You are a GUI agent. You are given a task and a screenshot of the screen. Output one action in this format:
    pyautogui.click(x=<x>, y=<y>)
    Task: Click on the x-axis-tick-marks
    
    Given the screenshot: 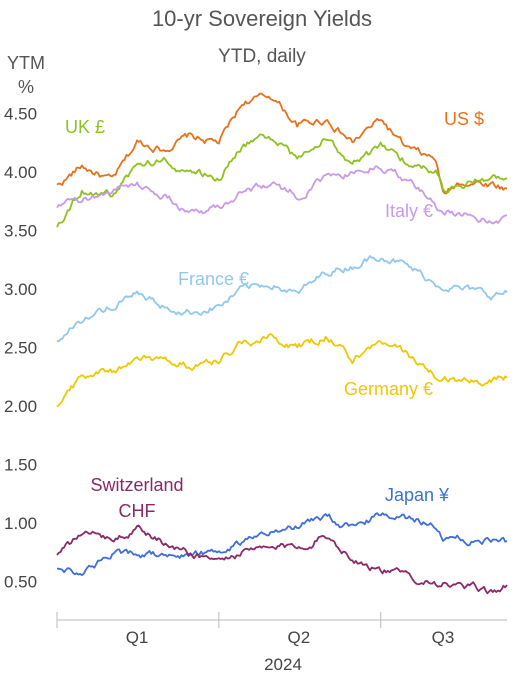 What is the action you would take?
    pyautogui.click(x=219, y=620)
    